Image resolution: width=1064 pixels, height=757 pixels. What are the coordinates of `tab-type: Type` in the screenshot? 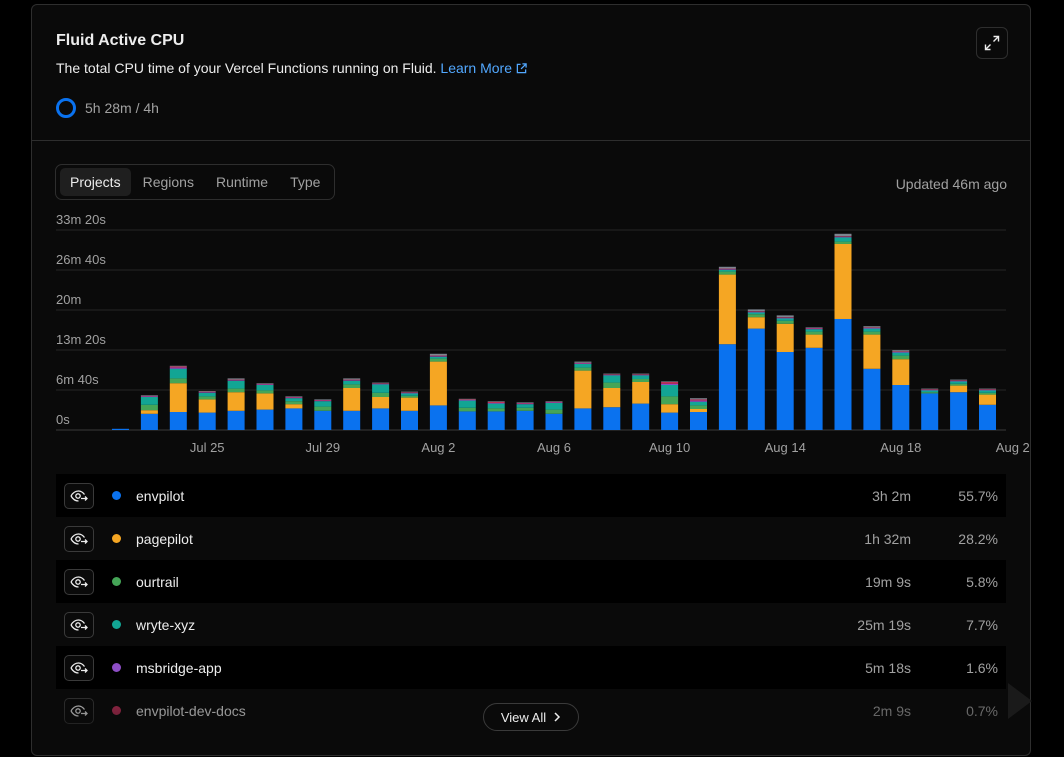 It's located at (305, 182).